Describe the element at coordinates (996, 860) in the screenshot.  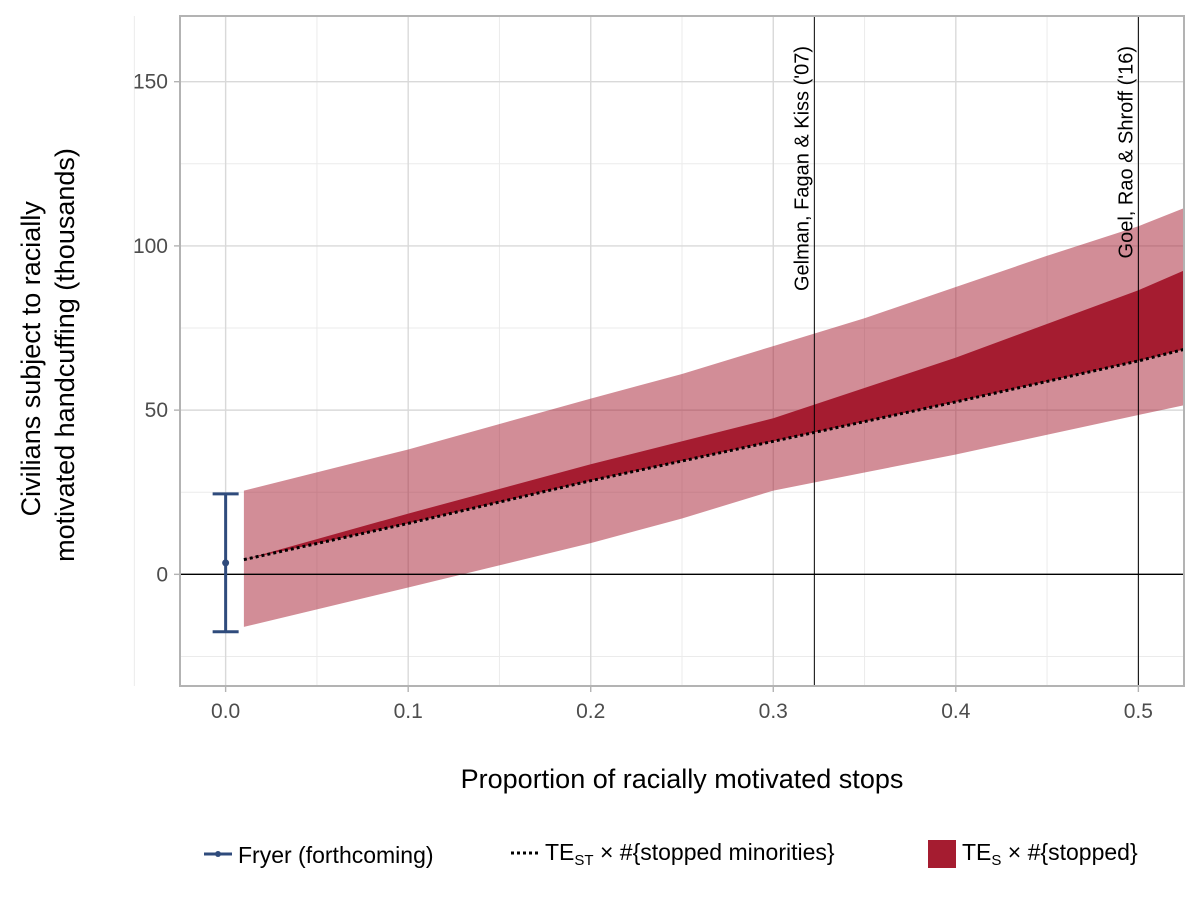
I see `legend-label-te-s-sub: S` at that location.